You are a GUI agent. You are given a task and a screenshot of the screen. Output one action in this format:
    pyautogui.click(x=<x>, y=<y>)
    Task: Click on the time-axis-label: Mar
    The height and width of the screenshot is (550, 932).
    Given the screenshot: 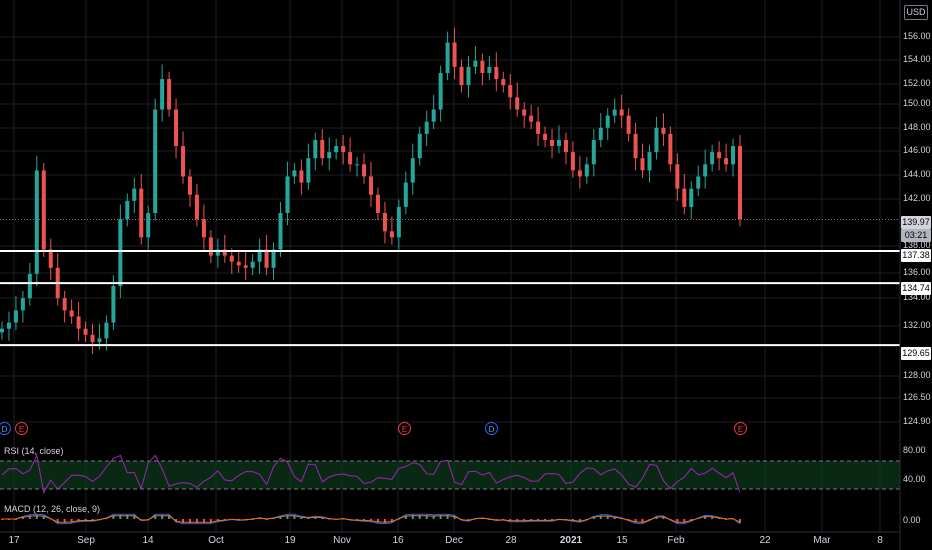 What is the action you would take?
    pyautogui.click(x=822, y=540)
    